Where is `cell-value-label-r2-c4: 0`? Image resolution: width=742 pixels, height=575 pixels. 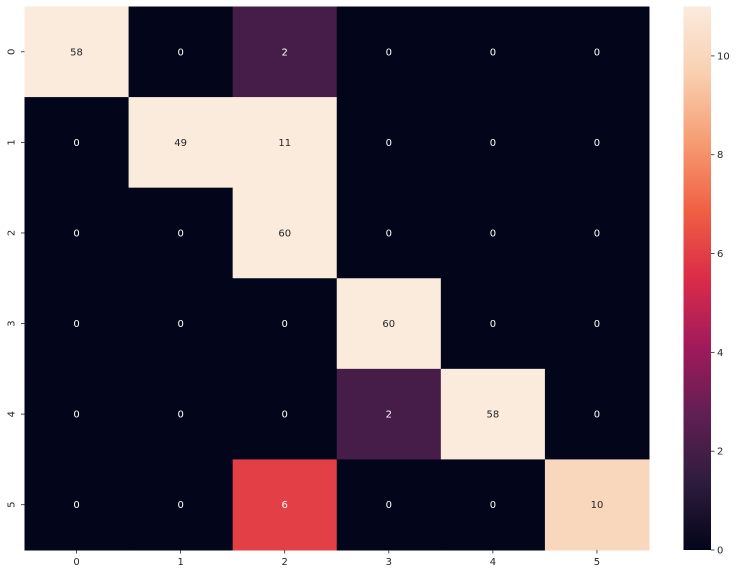
cell-value-label-r2-c4: 0 is located at coordinates (493, 233).